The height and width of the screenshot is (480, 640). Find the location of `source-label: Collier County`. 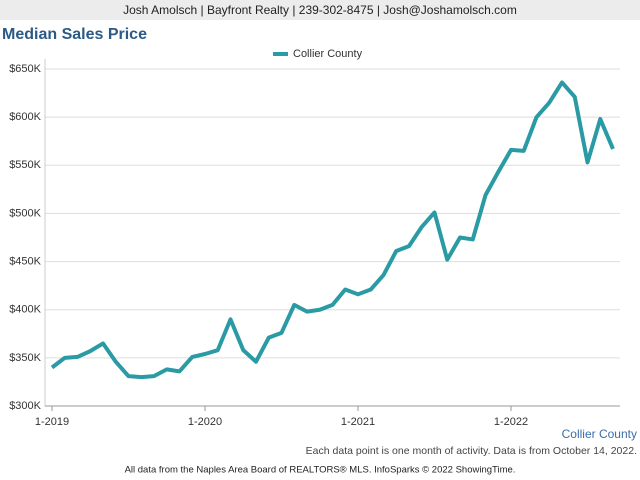

source-label: Collier County is located at coordinates (599, 434).